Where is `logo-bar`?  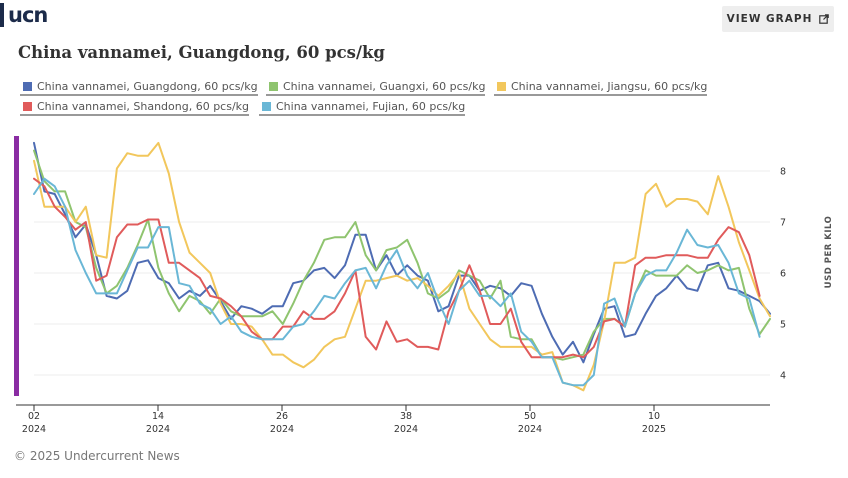 logo-bar is located at coordinates (2, 15).